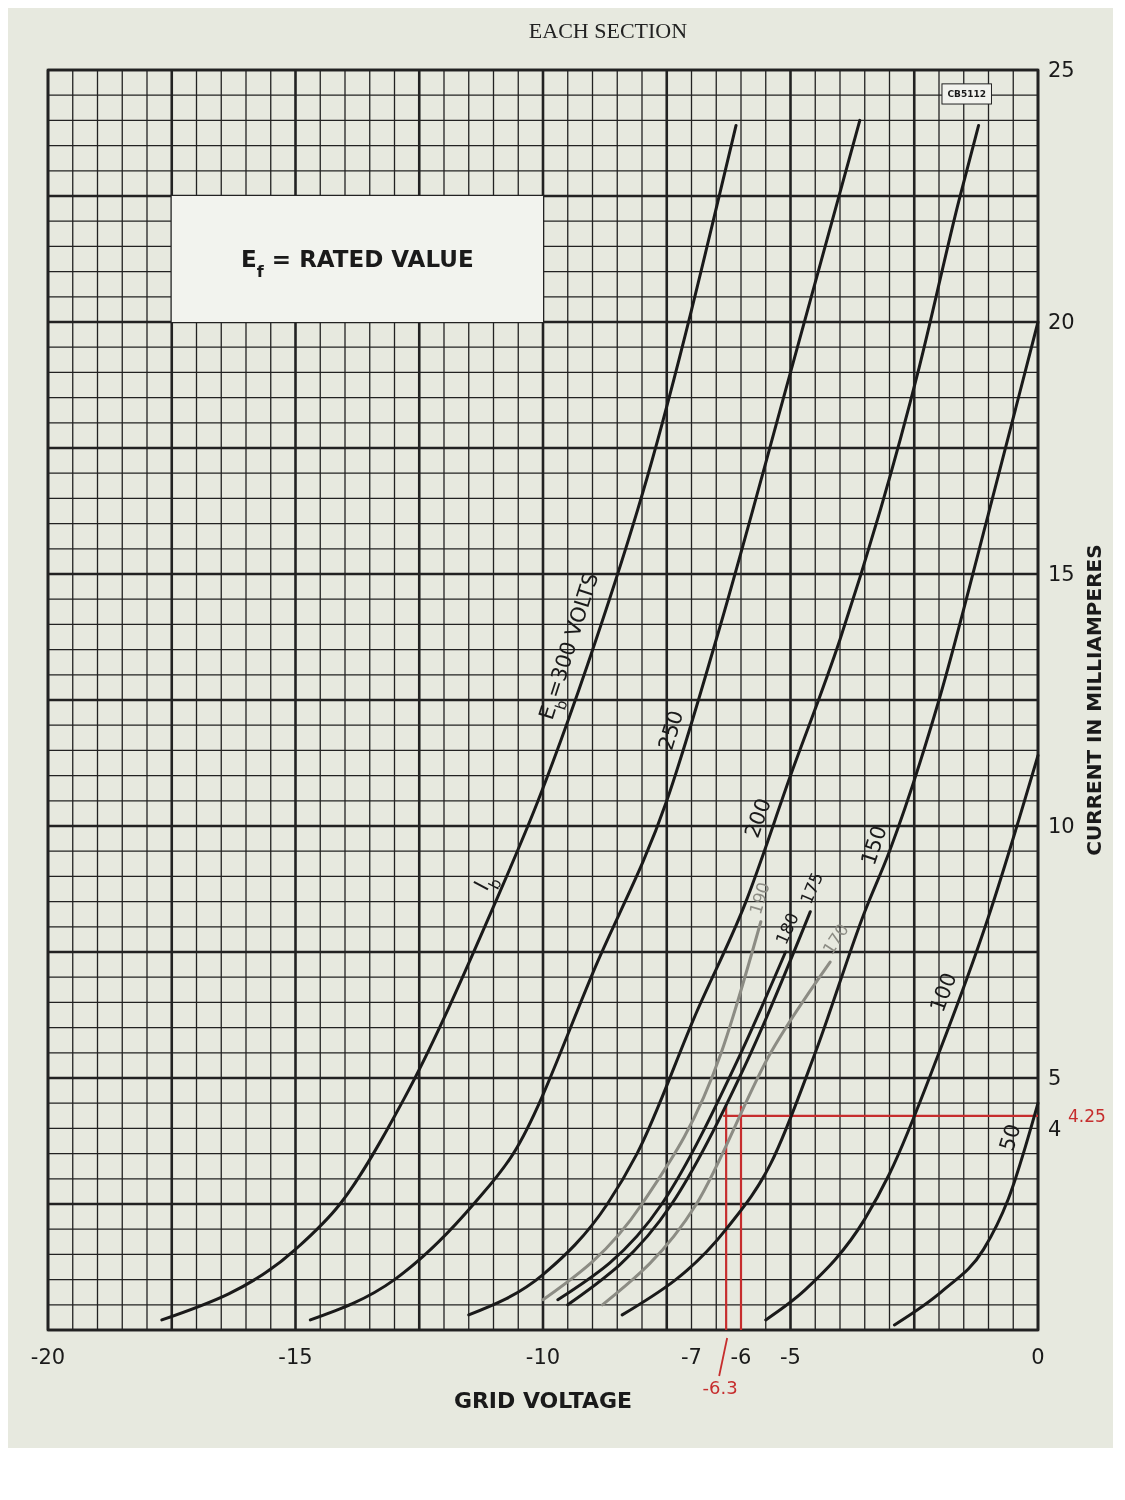  I want to click on y-tick-label: 15, so click(1061, 574).